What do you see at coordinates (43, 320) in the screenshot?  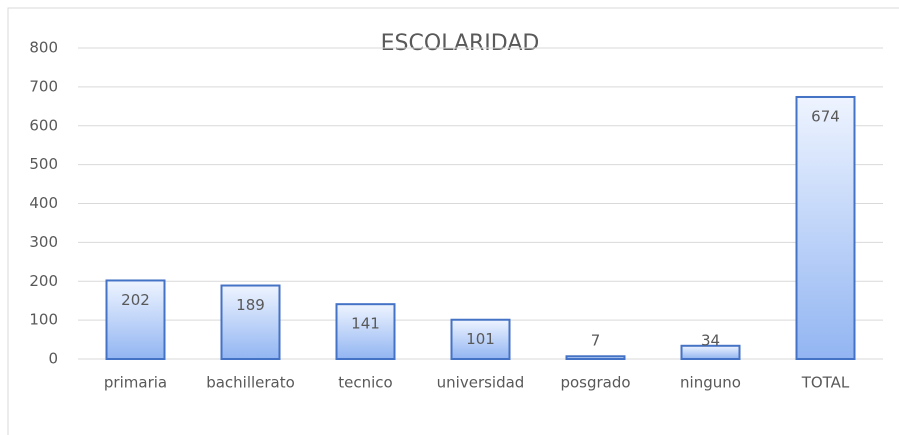 I see `y-tick-label: 100` at bounding box center [43, 320].